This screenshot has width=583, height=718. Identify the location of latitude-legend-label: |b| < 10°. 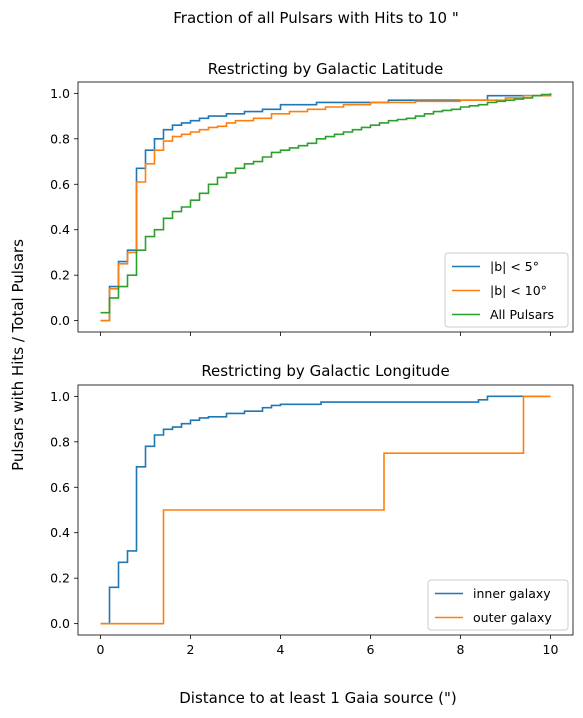
(518, 290).